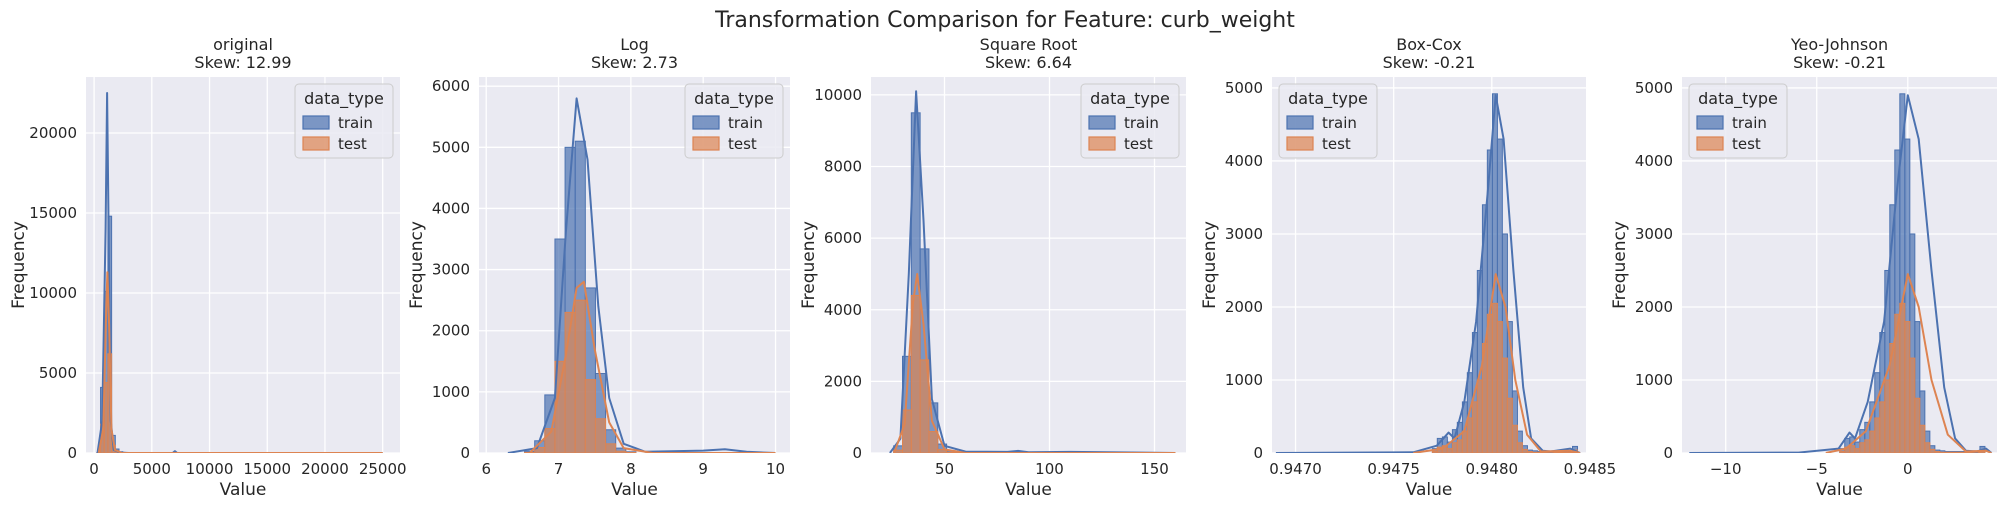  Describe the element at coordinates (1393, 469) in the screenshot. I see `x-tick-label: 0.9475` at that location.